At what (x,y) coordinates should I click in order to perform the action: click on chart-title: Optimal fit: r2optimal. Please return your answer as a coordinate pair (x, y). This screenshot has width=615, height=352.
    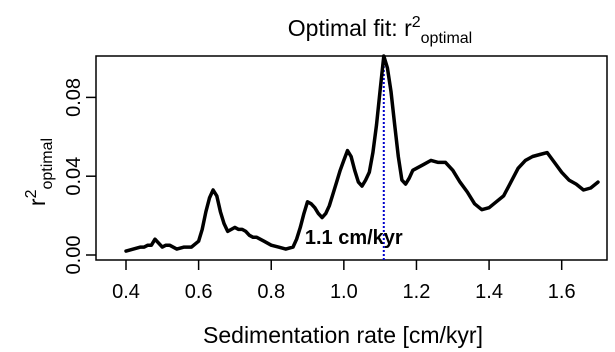
    Looking at the image, I should click on (380, 30).